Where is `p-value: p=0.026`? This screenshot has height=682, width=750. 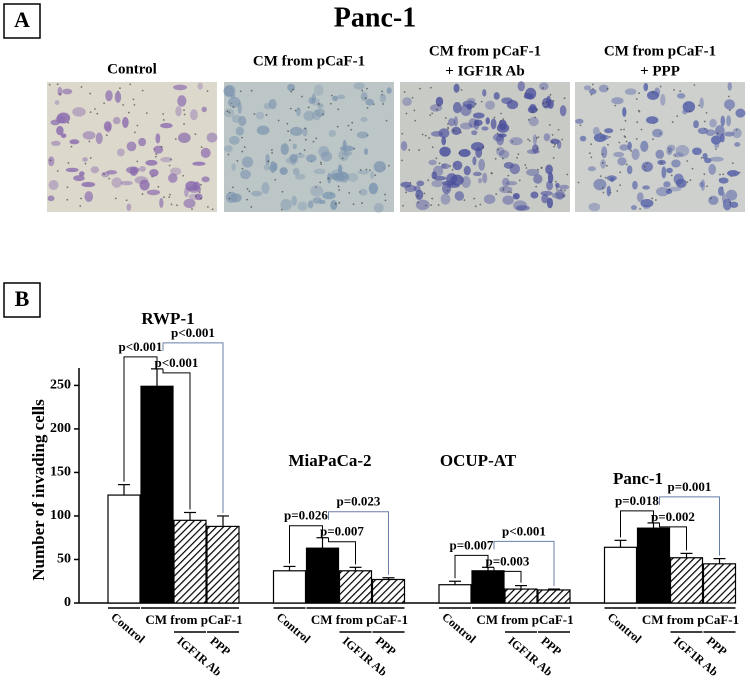 p-value: p=0.026 is located at coordinates (306, 515).